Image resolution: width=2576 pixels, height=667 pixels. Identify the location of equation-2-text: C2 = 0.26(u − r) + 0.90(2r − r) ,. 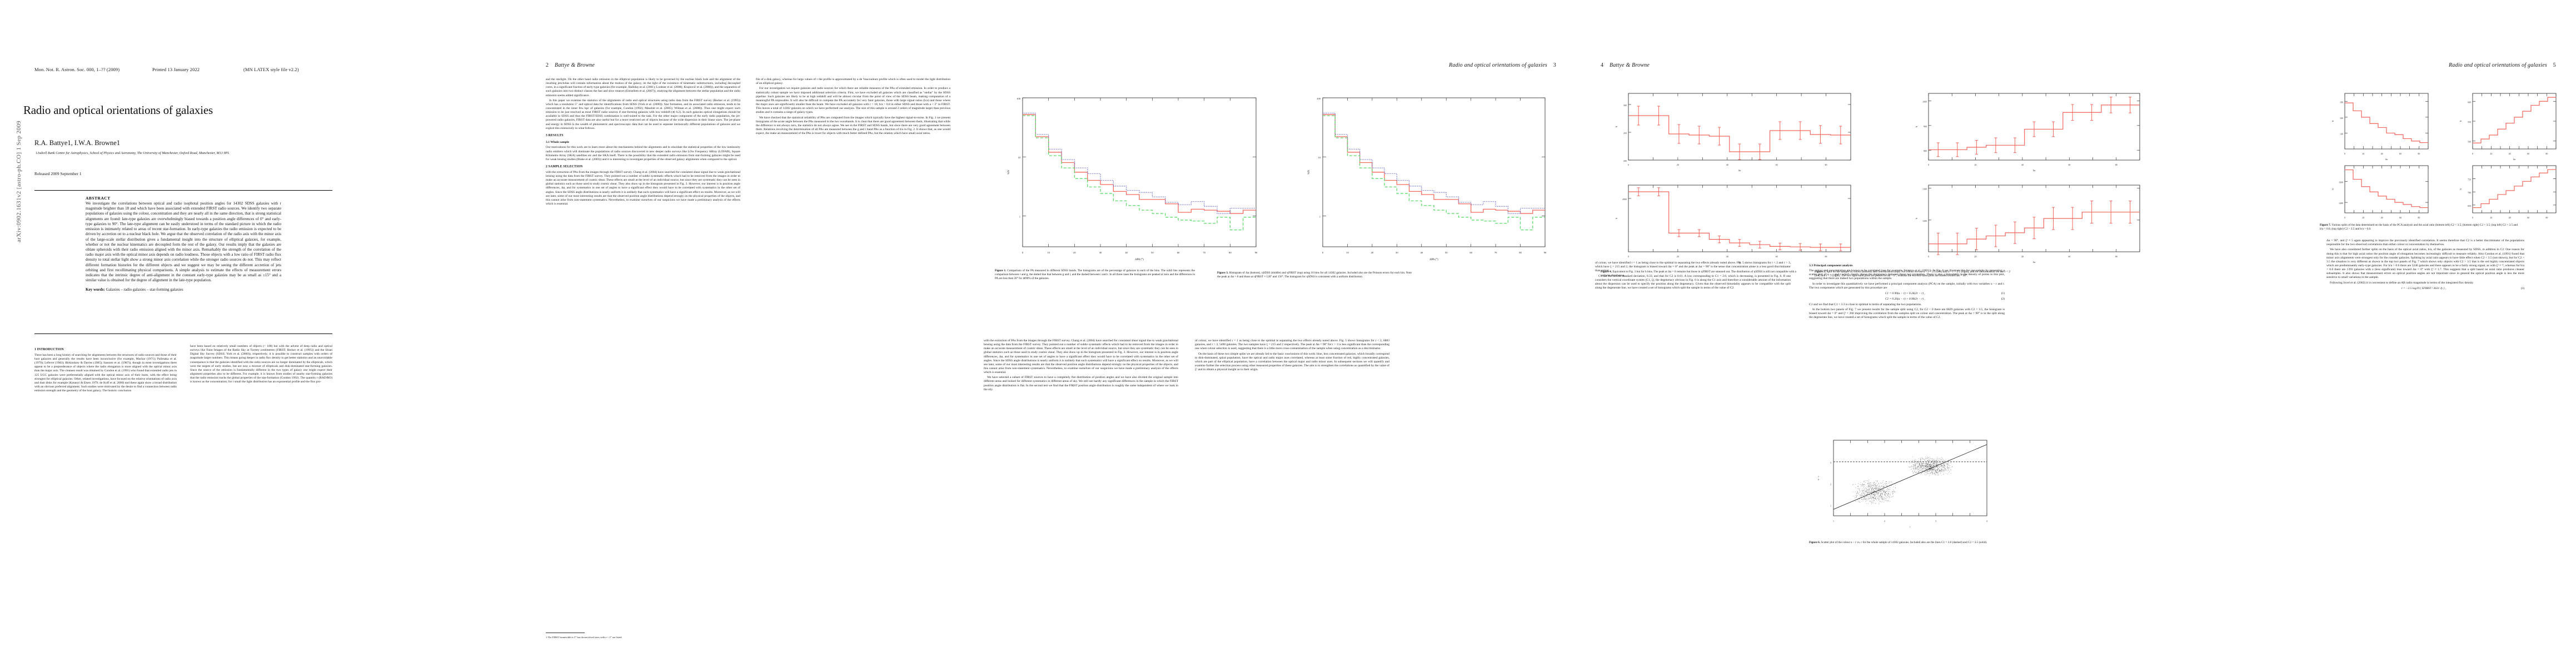
(1905, 299).